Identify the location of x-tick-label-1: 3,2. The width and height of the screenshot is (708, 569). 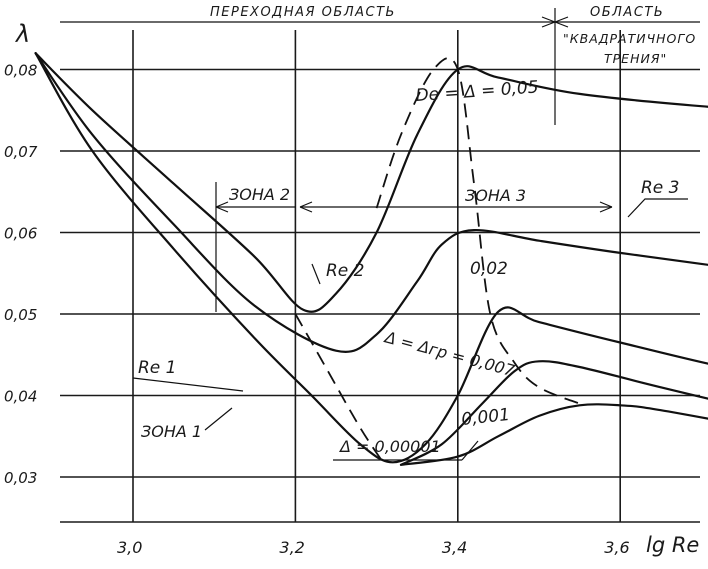
(291, 547).